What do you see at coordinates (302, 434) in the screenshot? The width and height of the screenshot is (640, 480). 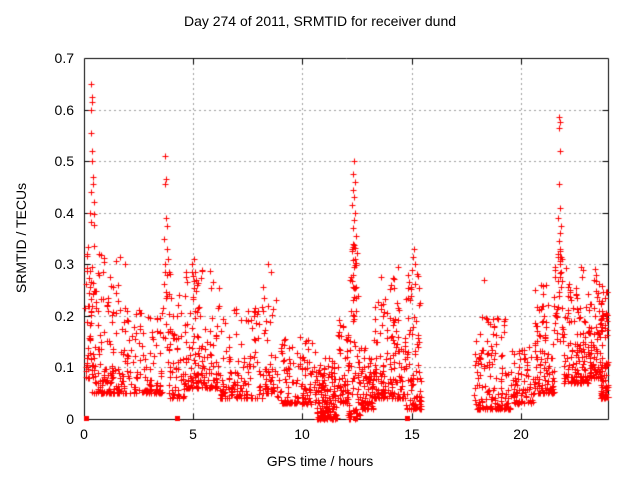 I see `x-tick-label: 10` at bounding box center [302, 434].